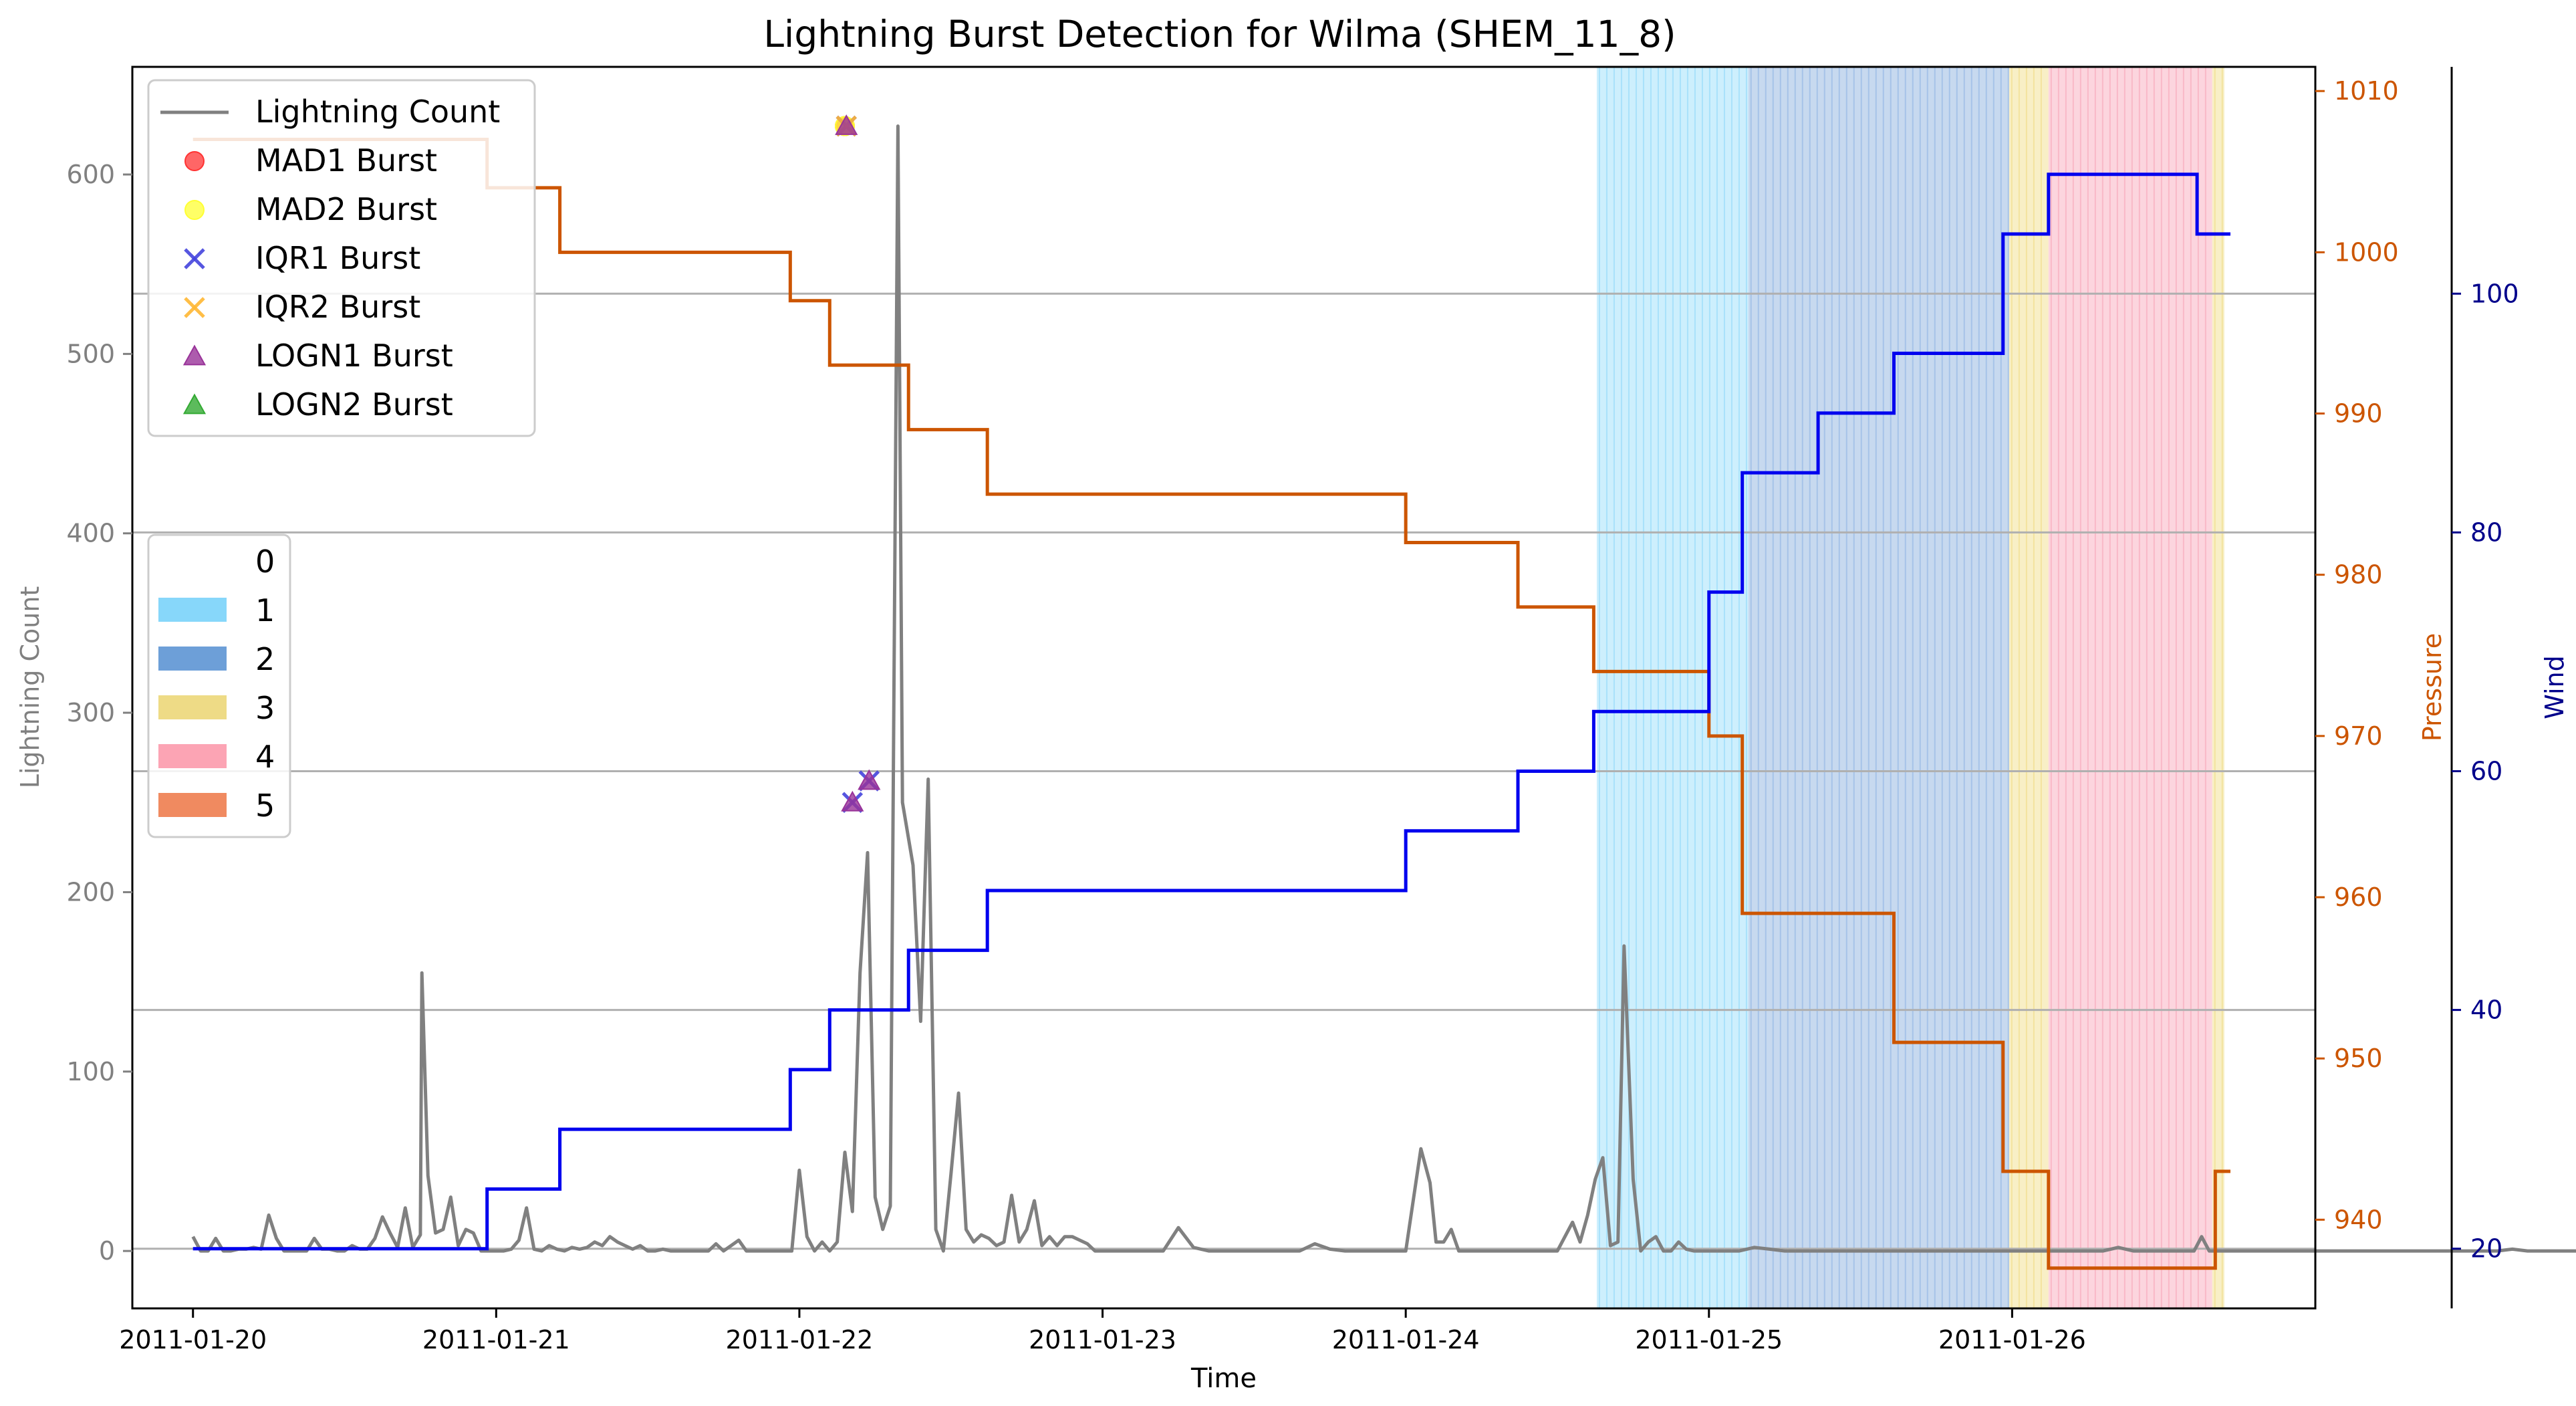 This screenshot has width=2576, height=1406. Describe the element at coordinates (90, 533) in the screenshot. I see `left-tick-label: 400` at that location.